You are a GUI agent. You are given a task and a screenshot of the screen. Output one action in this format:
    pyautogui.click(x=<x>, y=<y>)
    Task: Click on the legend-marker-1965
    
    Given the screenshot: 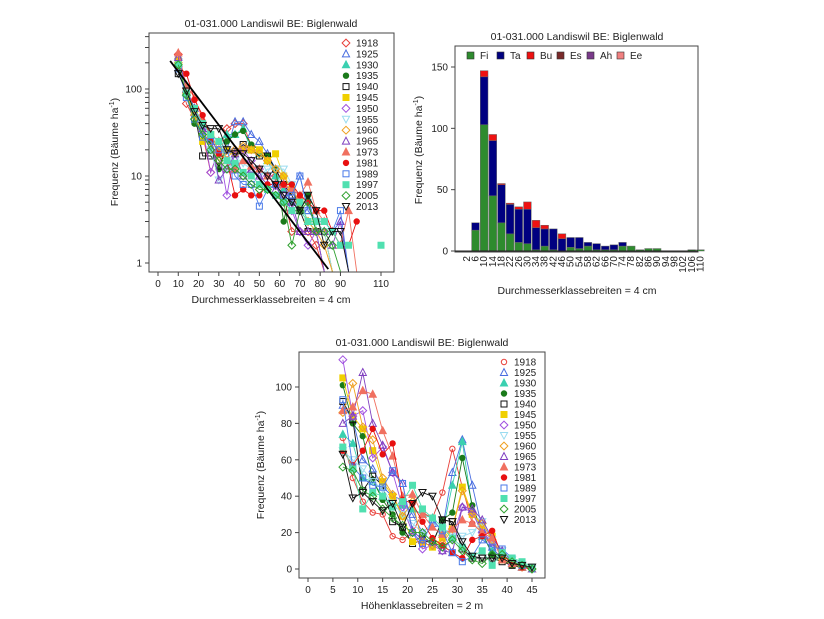 What is the action you would take?
    pyautogui.click(x=504, y=455)
    